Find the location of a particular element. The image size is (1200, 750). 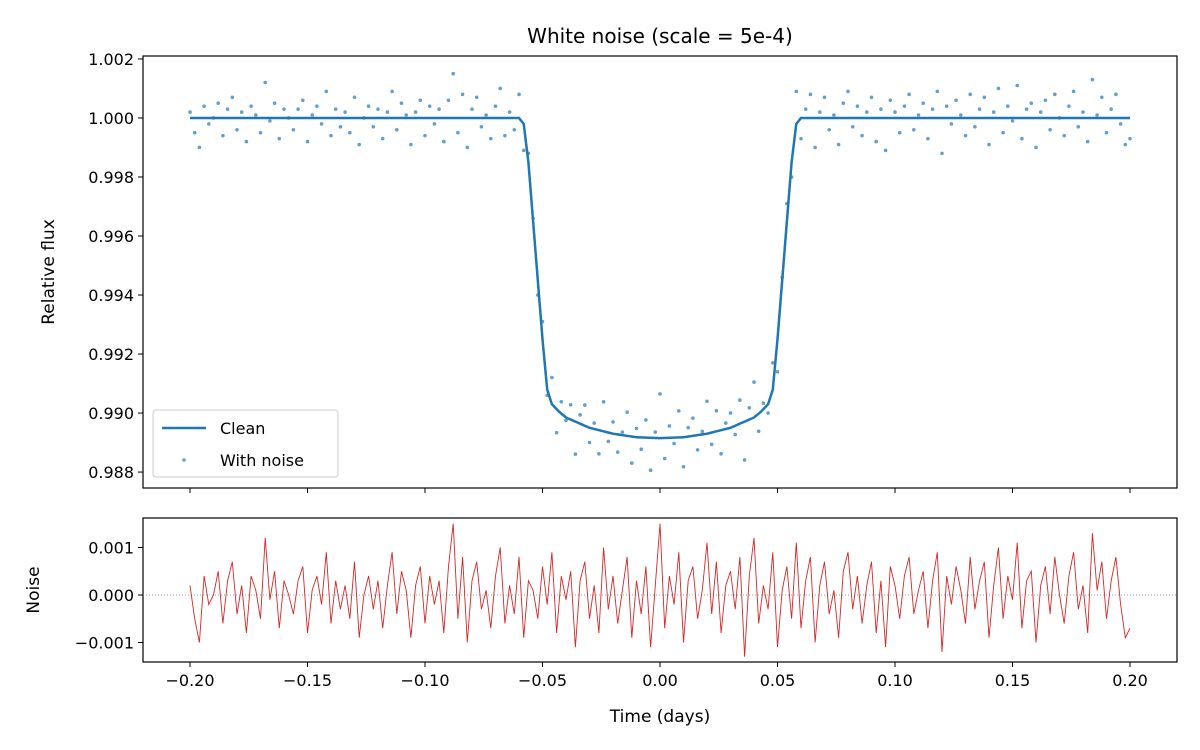

x-tick-label: 0.20 is located at coordinates (1130, 680).